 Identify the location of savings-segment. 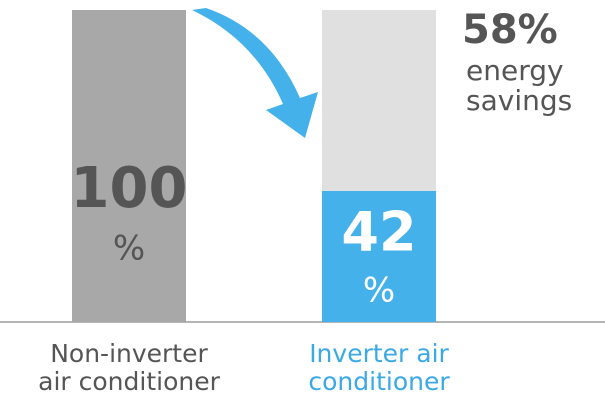
(379, 100).